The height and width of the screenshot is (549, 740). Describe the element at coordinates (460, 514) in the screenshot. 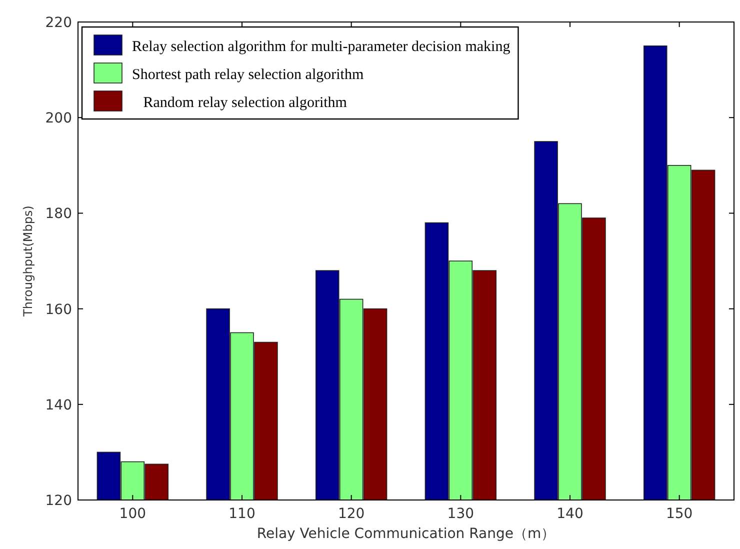

I see `x-tick-label: 130` at that location.